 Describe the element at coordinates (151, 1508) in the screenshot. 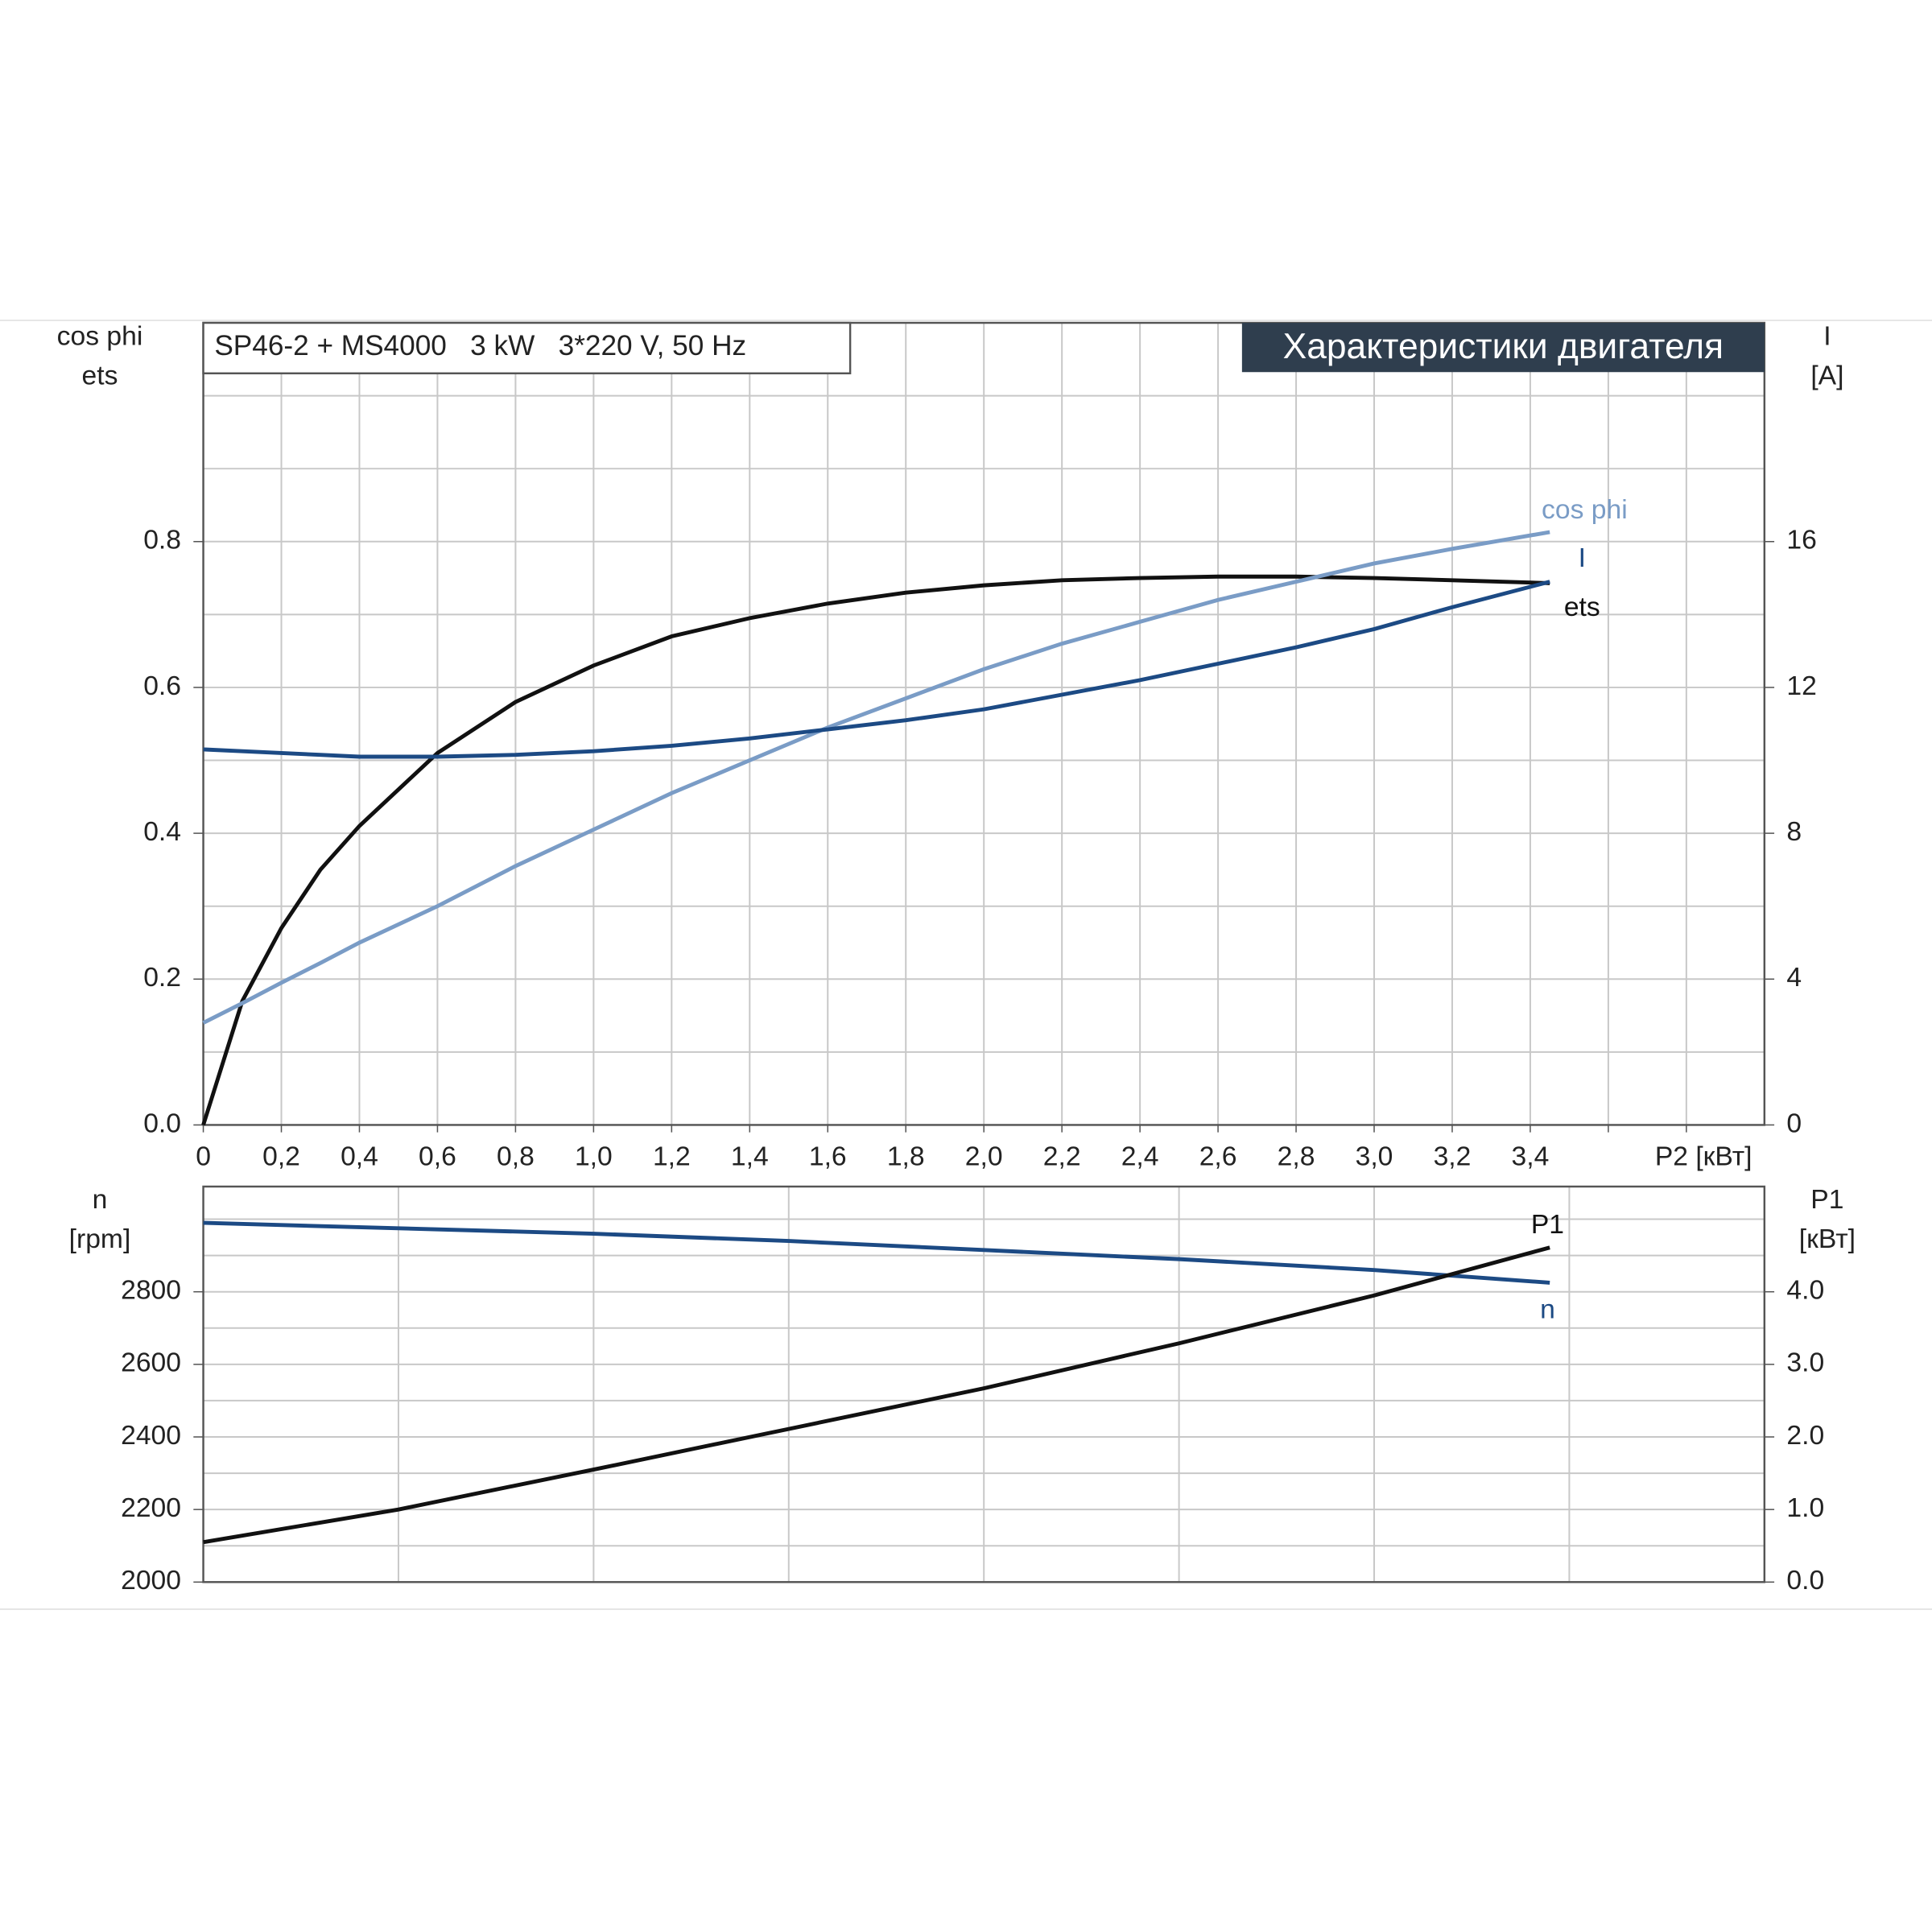

I see `y-tick-label: 2200` at that location.